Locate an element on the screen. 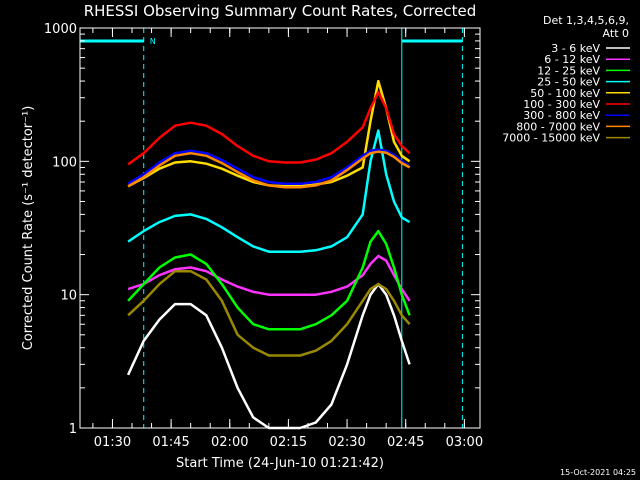 Image resolution: width=640 pixels, height=480 pixels. legend-header-line-2: Att 0 is located at coordinates (616, 33).